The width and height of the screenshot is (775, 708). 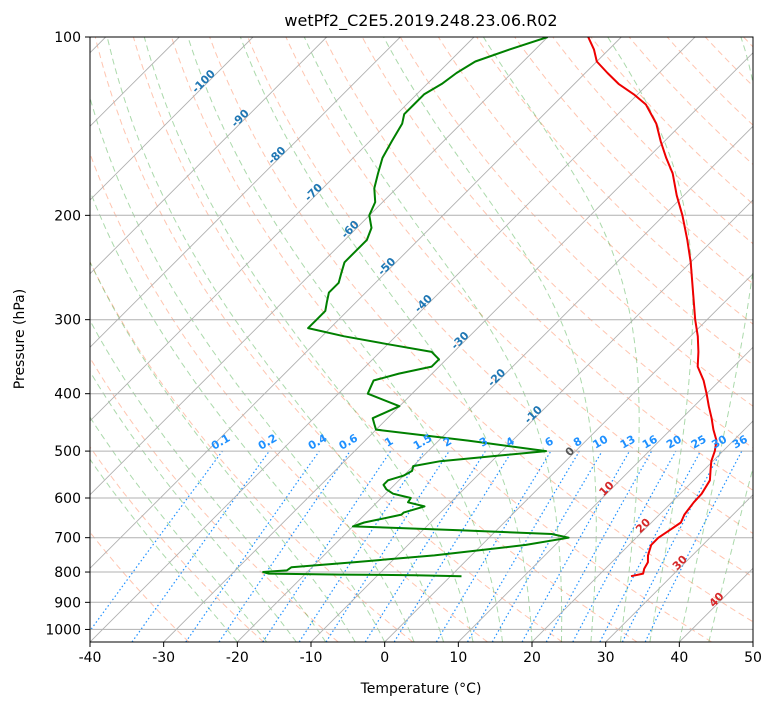 What do you see at coordinates (350, 229) in the screenshot?
I see `isotherm-label: -60` at bounding box center [350, 229].